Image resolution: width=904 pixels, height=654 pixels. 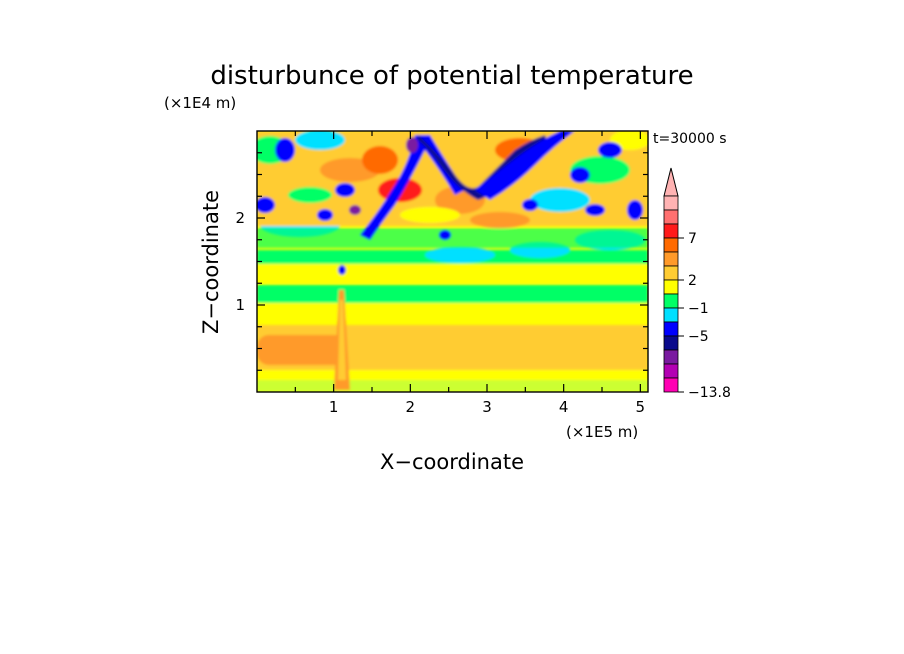 I want to click on colorbar-label: −5, so click(x=698, y=337).